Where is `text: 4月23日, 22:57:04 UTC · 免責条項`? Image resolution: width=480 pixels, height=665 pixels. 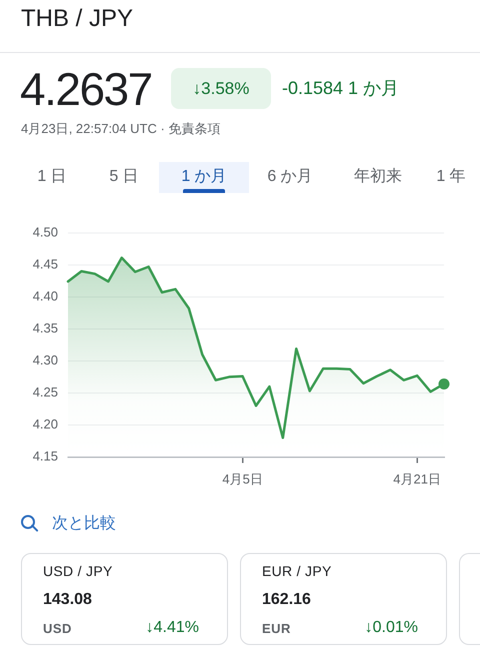 text: 4月23日, 22:57:04 UTC · 免責条項 is located at coordinates (120, 129).